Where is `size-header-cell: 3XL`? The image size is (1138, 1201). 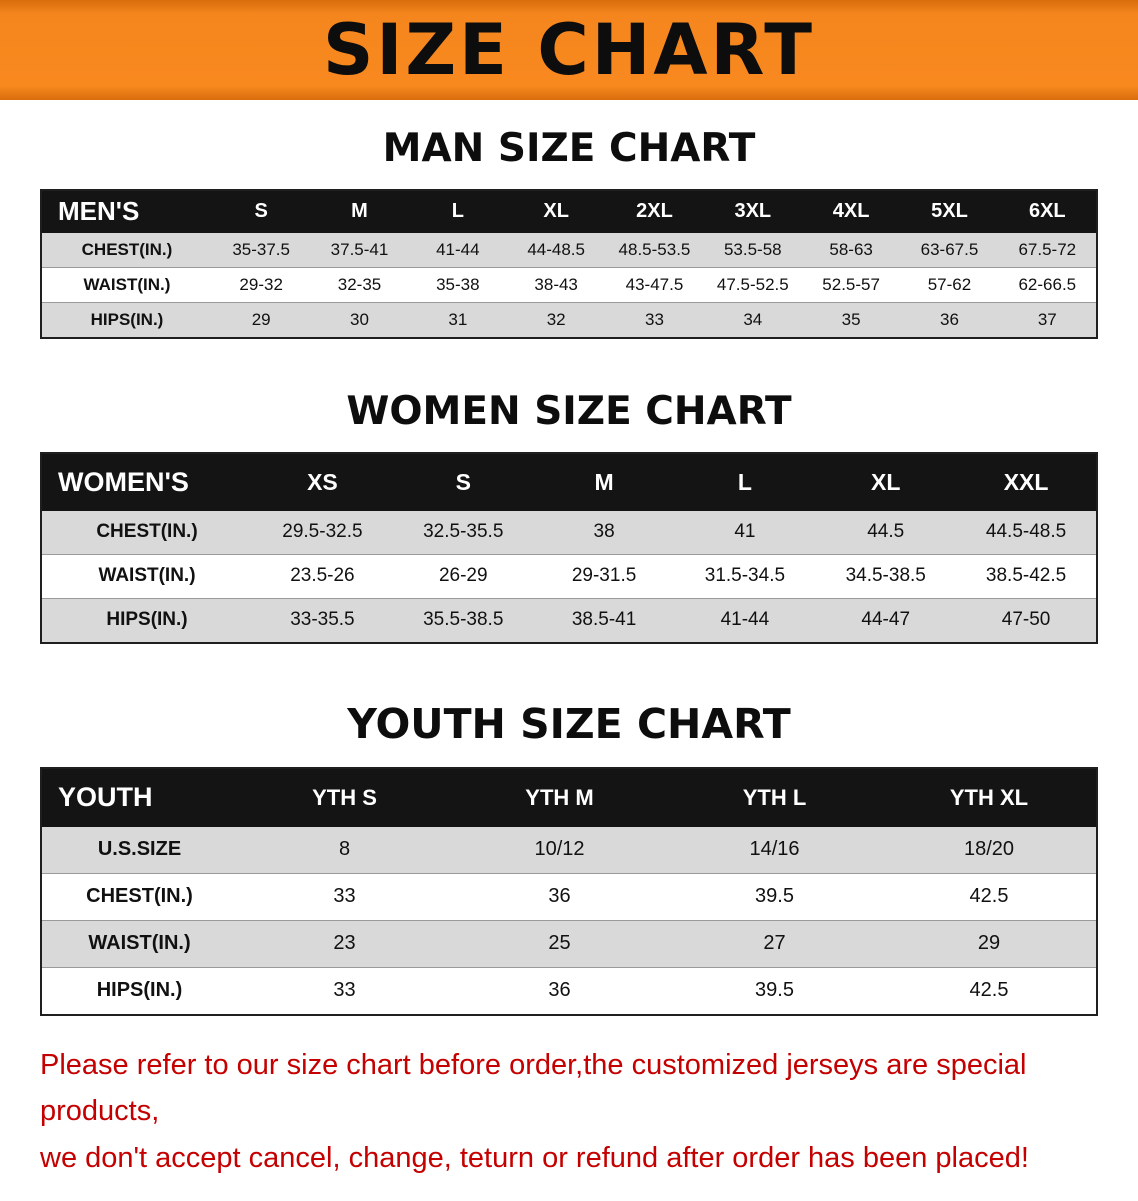 size-header-cell: 3XL is located at coordinates (753, 211).